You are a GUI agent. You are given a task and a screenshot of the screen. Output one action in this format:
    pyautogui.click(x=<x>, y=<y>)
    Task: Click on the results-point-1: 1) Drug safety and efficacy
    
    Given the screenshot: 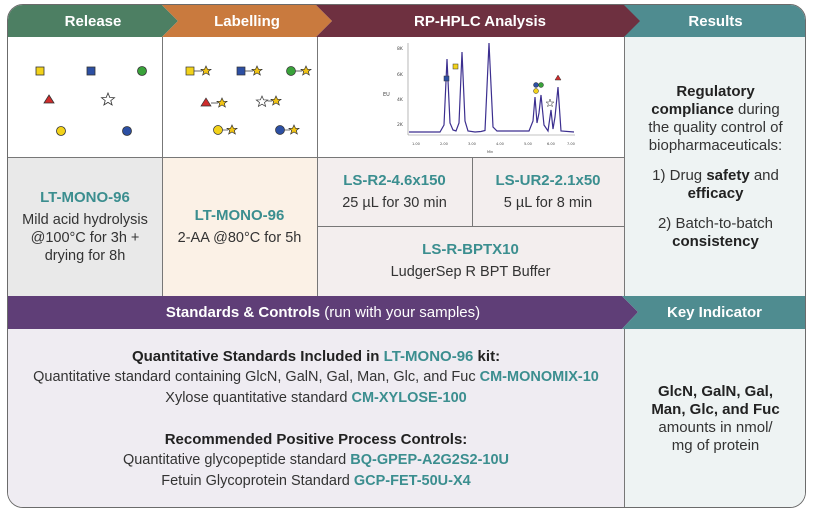 What is the action you would take?
    pyautogui.click(x=715, y=185)
    